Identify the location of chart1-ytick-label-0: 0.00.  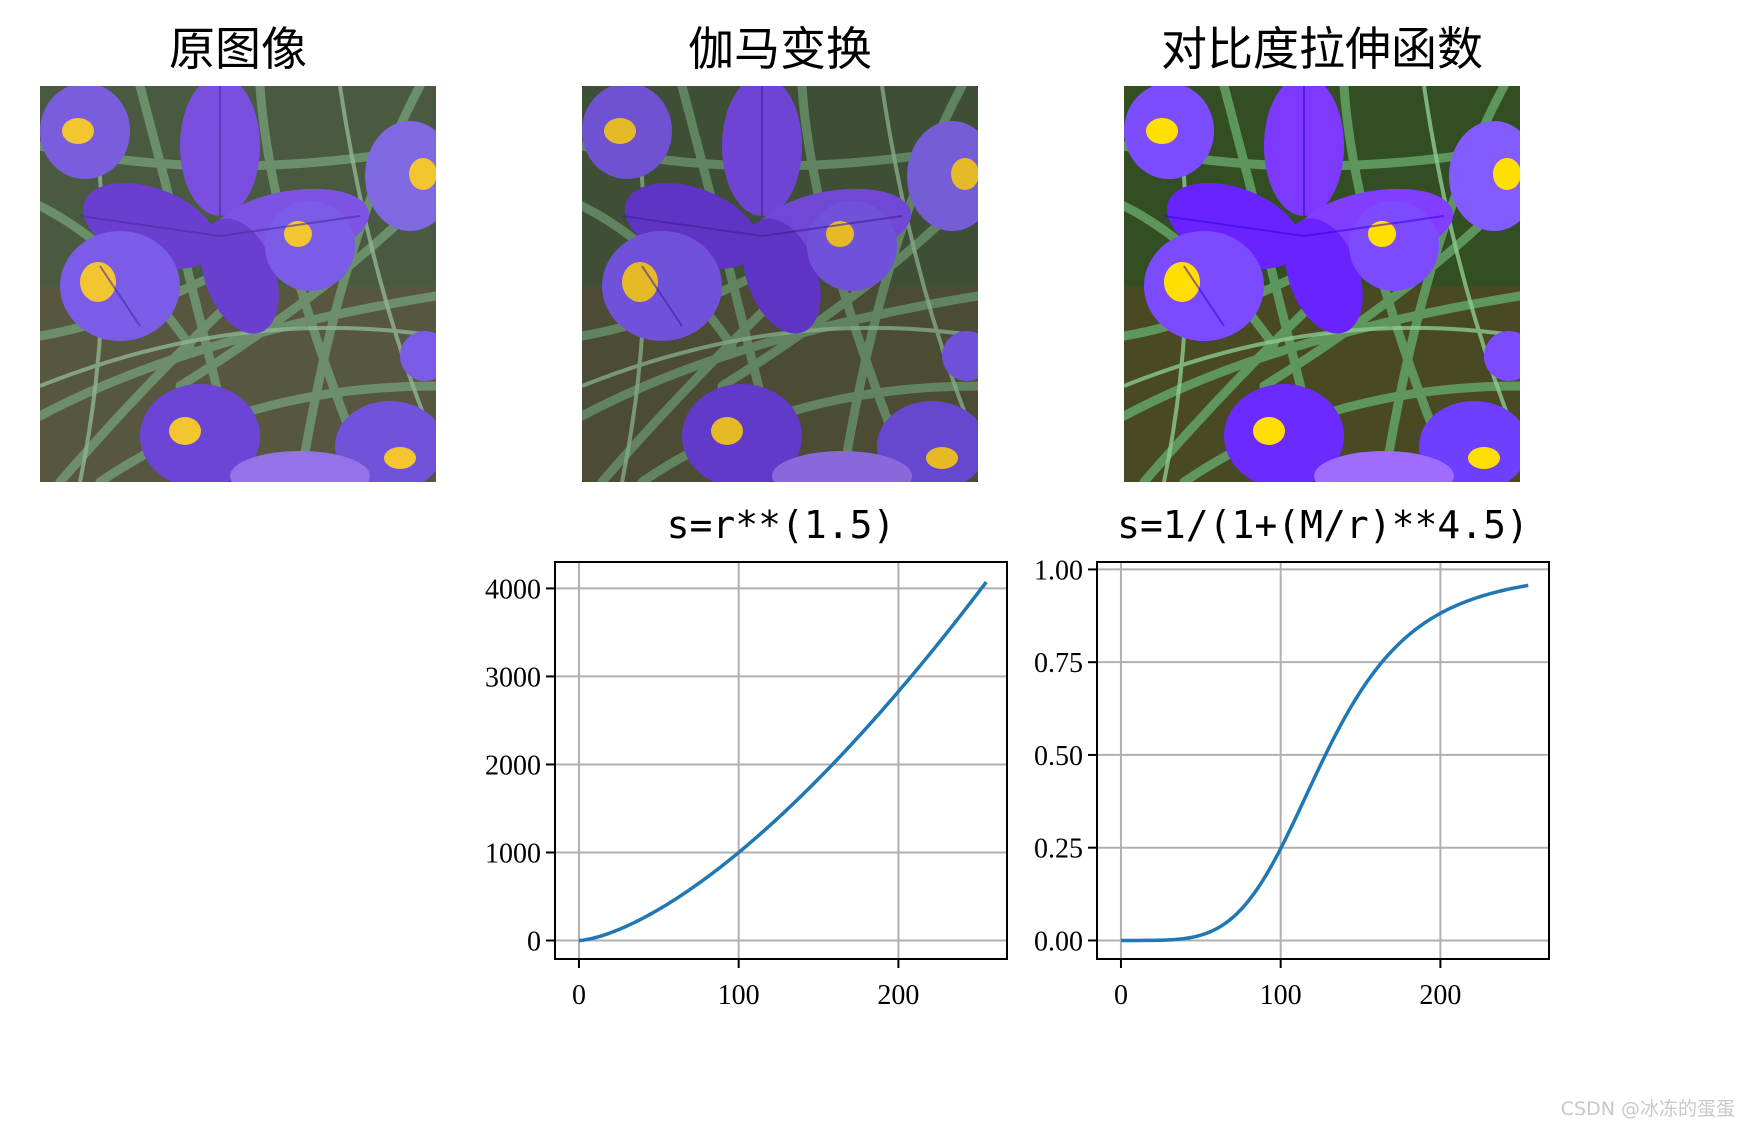
(1058, 941).